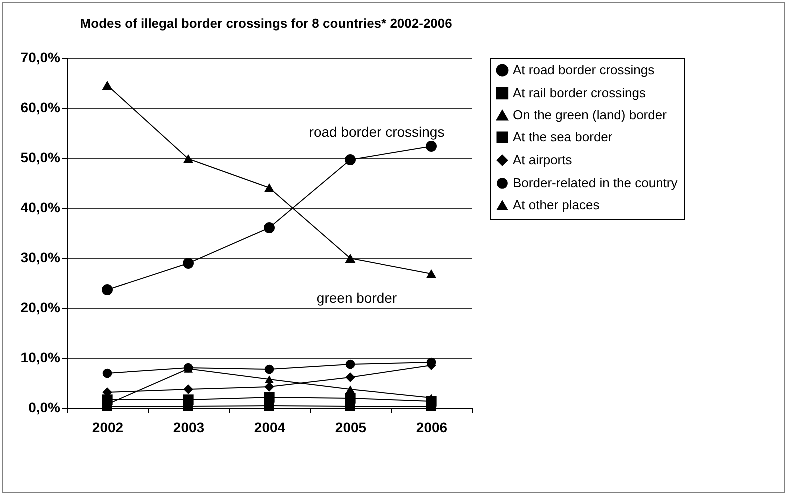  What do you see at coordinates (543, 160) in the screenshot?
I see `legend-label: At airports` at bounding box center [543, 160].